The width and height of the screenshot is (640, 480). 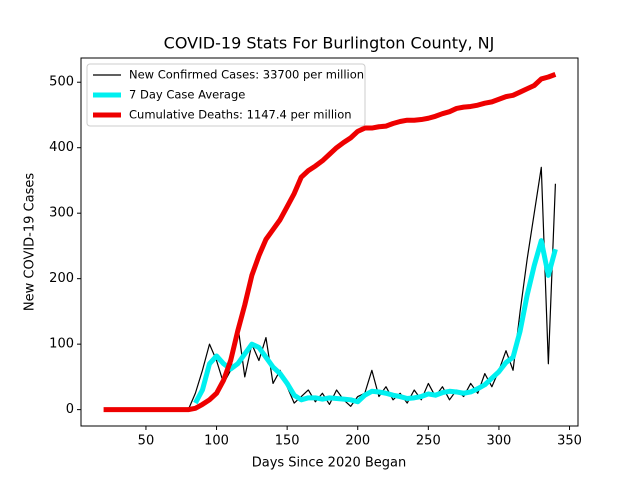 I want to click on legend-label: Cumulative Deaths: 1147.4 per million, so click(x=240, y=115).